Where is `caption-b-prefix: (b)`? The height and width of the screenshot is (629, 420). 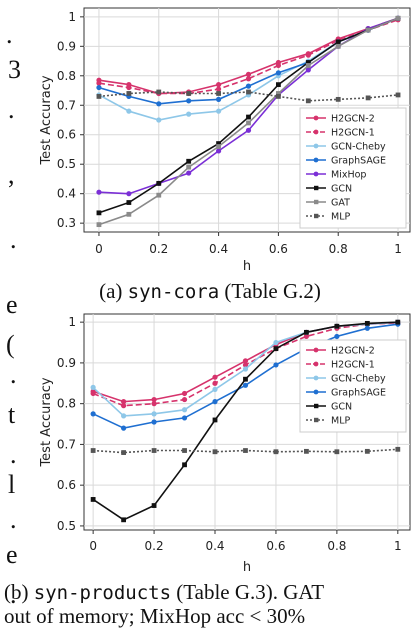
caption-b-prefix: (b) is located at coordinates (19, 592).